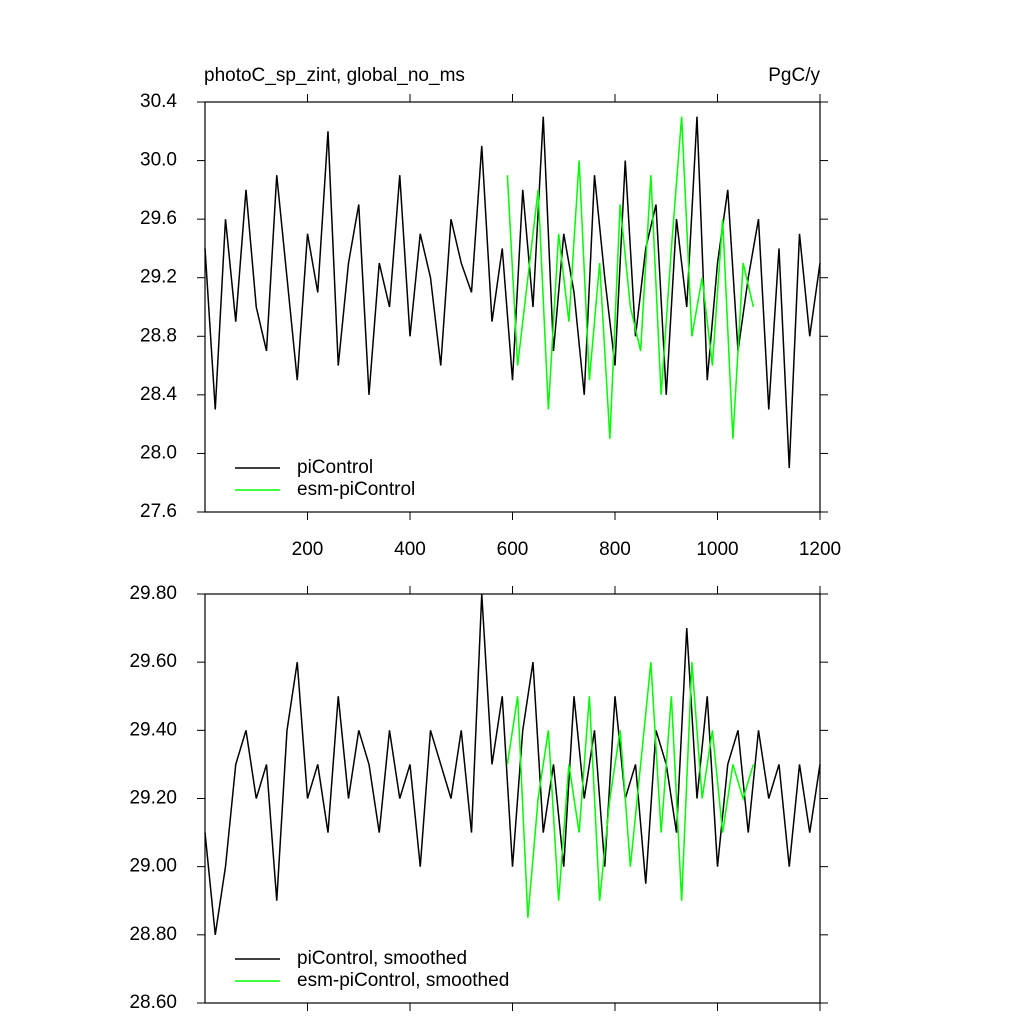 This screenshot has height=1024, width=1024. Describe the element at coordinates (158, 511) in the screenshot. I see `y-tick-label: 27.6` at that location.